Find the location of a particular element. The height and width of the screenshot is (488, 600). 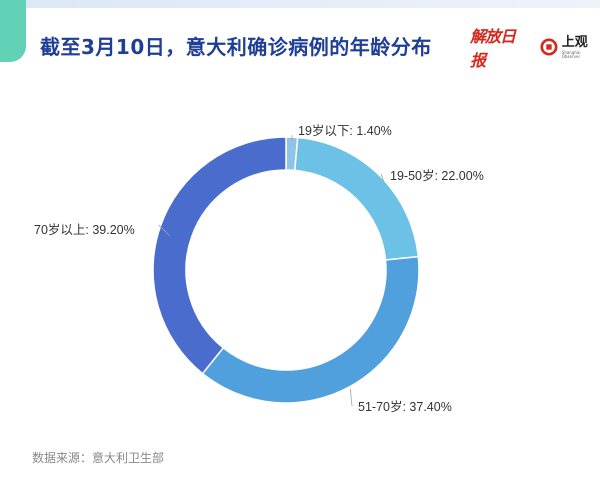

shangguan-logo-text: 上观 is located at coordinates (574, 42).